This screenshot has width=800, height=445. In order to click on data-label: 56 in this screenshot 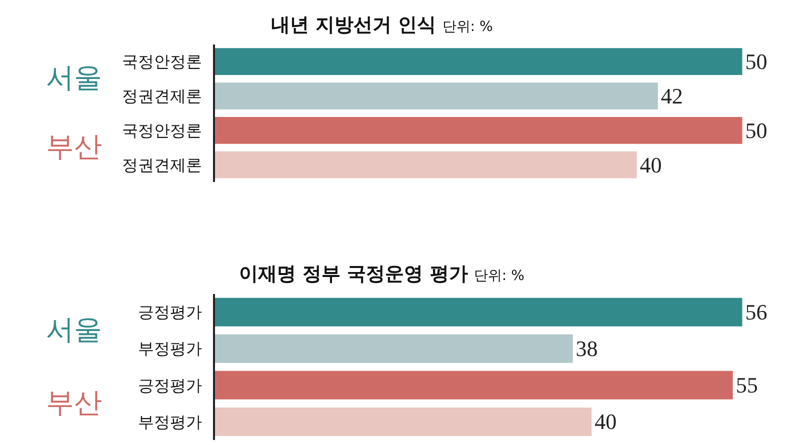, I will do `click(756, 312)`.